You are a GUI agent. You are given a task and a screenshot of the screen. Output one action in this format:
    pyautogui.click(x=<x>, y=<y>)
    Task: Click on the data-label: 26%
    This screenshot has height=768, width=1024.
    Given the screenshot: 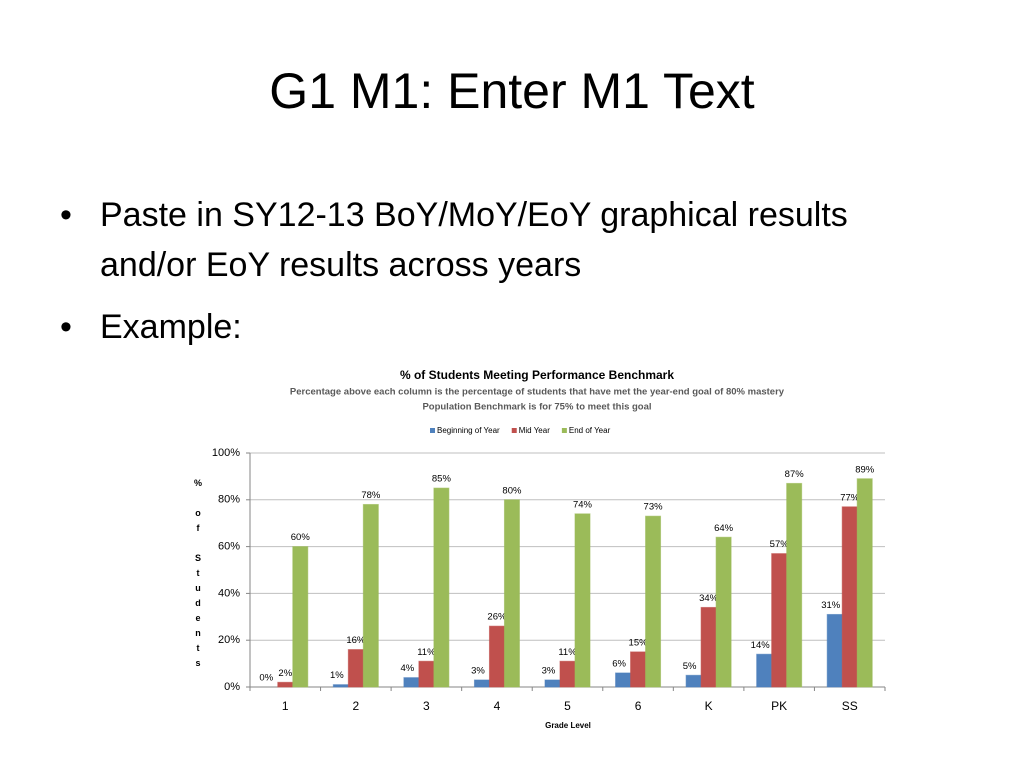 What is the action you would take?
    pyautogui.click(x=497, y=617)
    